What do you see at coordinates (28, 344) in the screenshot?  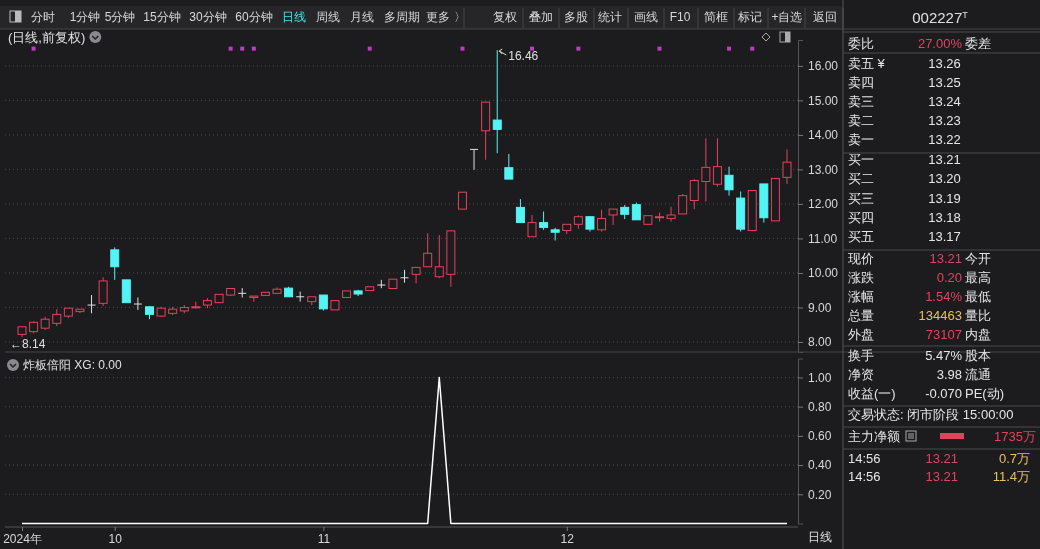 I see `annotation: ←8.14` at bounding box center [28, 344].